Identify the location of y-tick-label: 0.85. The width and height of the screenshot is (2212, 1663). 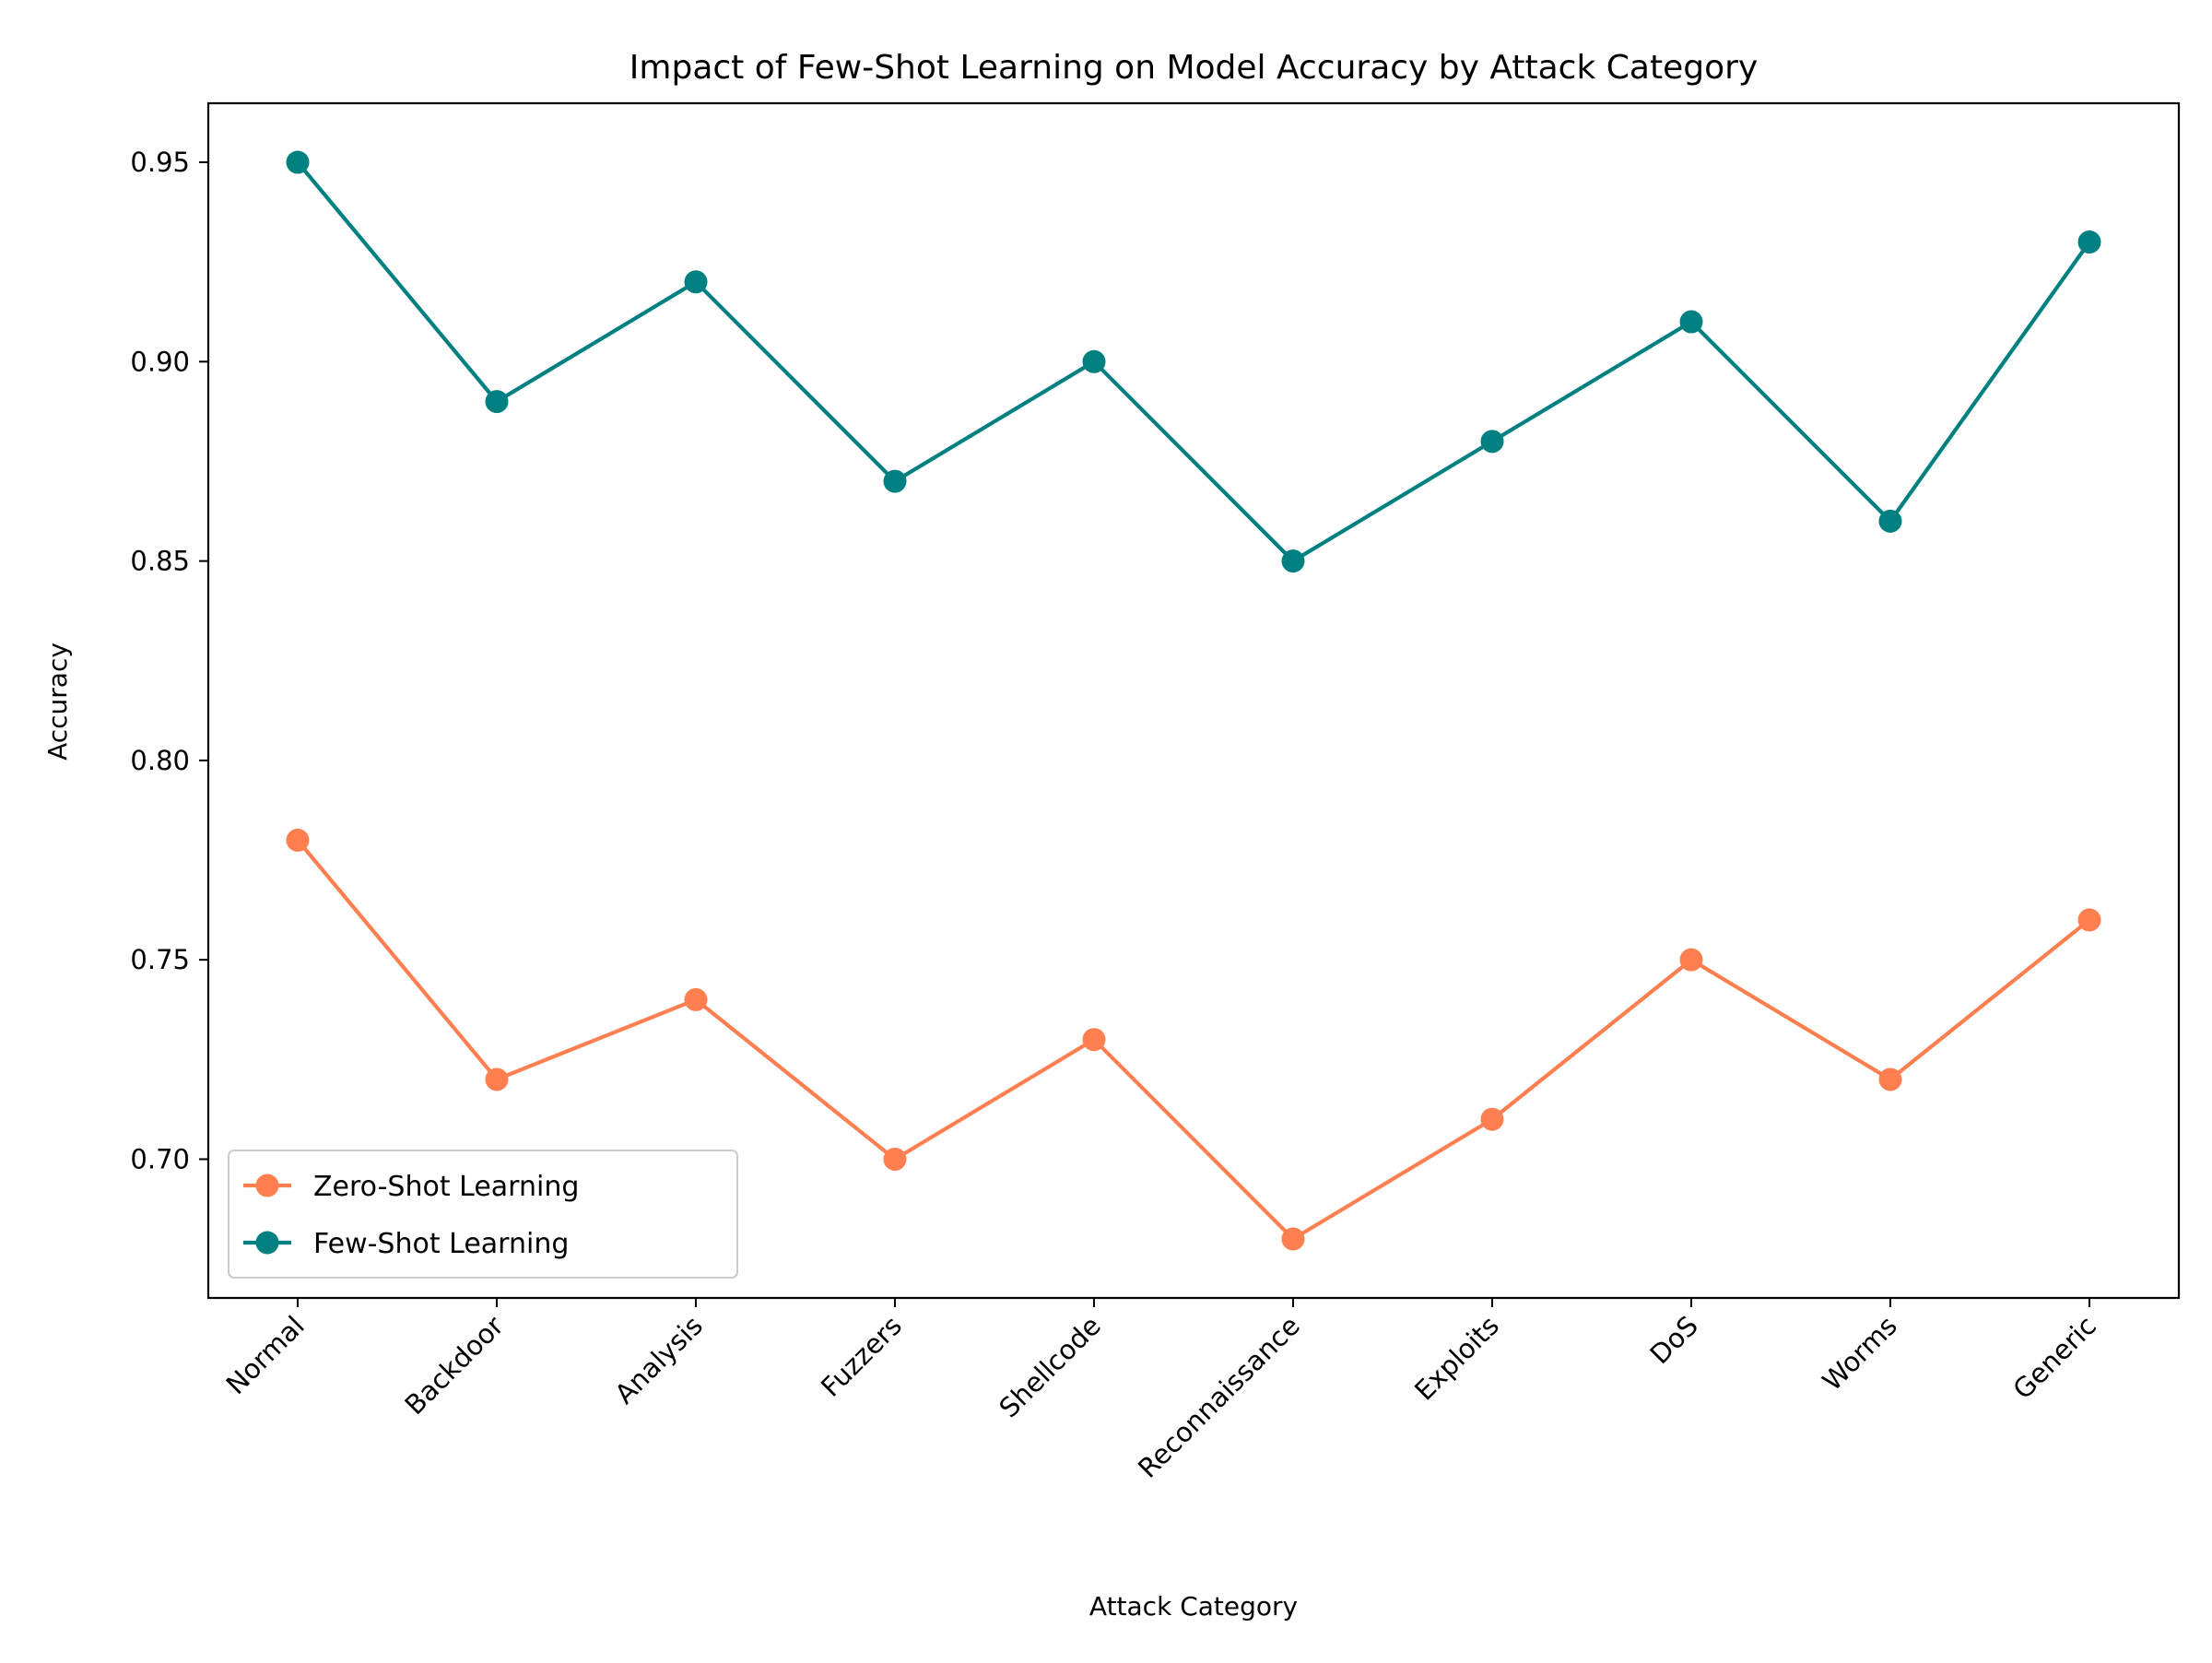
(160, 561).